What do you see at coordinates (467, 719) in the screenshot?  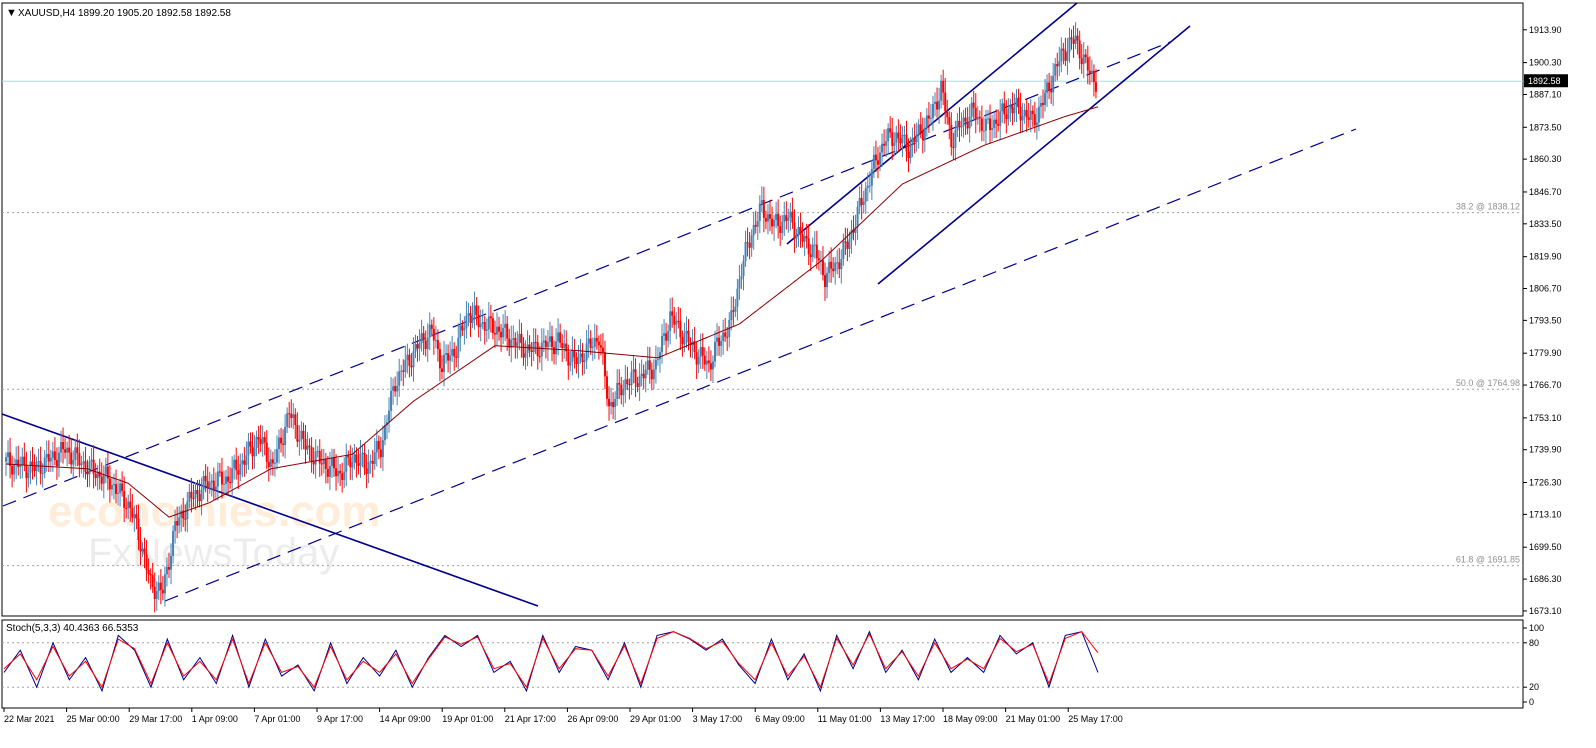 I see `time-axis-label: 19 Apr 01:00` at bounding box center [467, 719].